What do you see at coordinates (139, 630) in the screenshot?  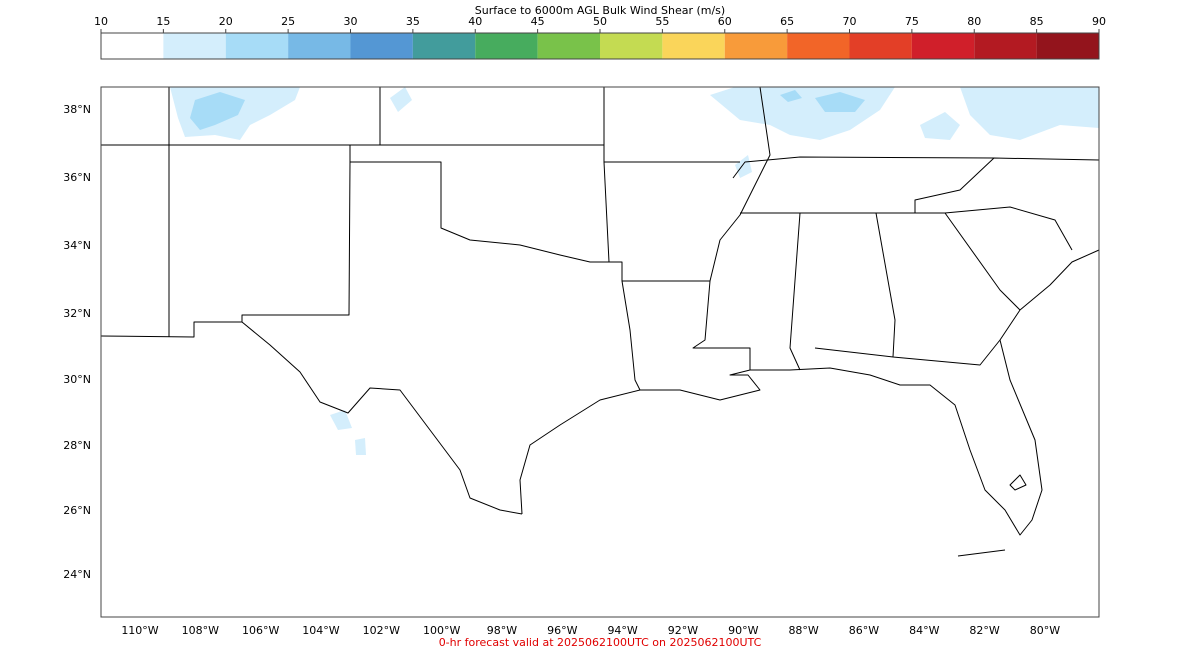 I see `longitude-label: 110°W` at bounding box center [139, 630].